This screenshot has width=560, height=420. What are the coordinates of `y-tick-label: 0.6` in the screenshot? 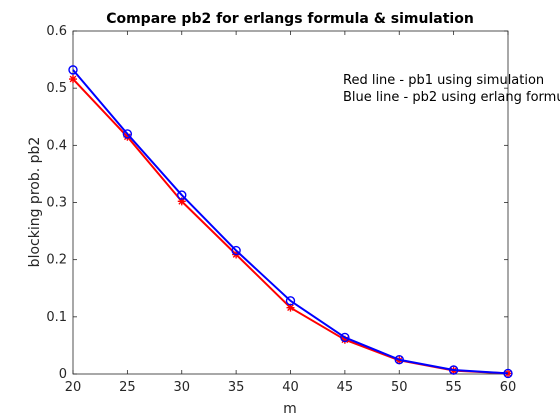 It's located at (56, 31).